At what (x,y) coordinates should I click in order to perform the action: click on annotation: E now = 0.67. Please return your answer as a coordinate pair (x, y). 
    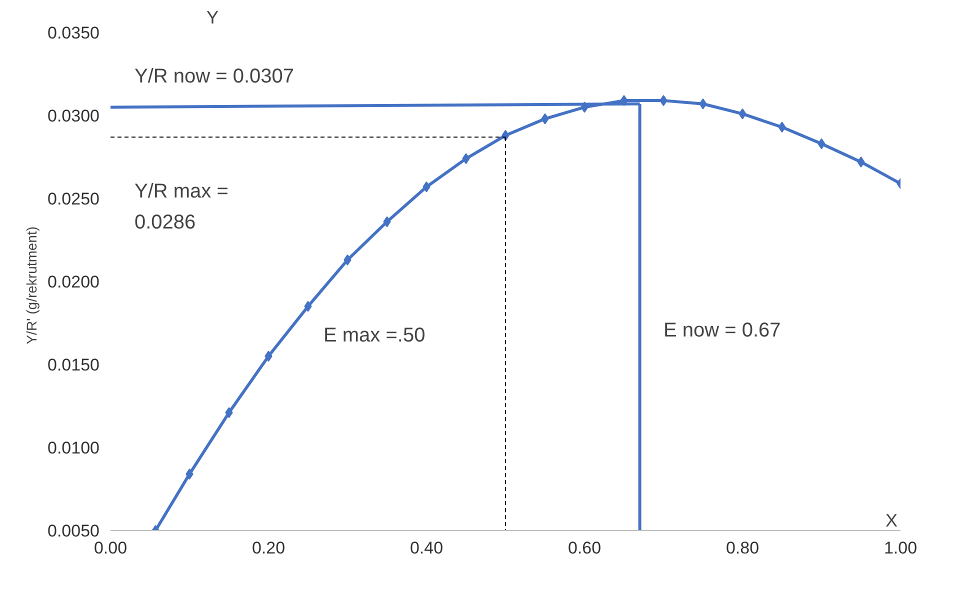
    Looking at the image, I should click on (722, 331).